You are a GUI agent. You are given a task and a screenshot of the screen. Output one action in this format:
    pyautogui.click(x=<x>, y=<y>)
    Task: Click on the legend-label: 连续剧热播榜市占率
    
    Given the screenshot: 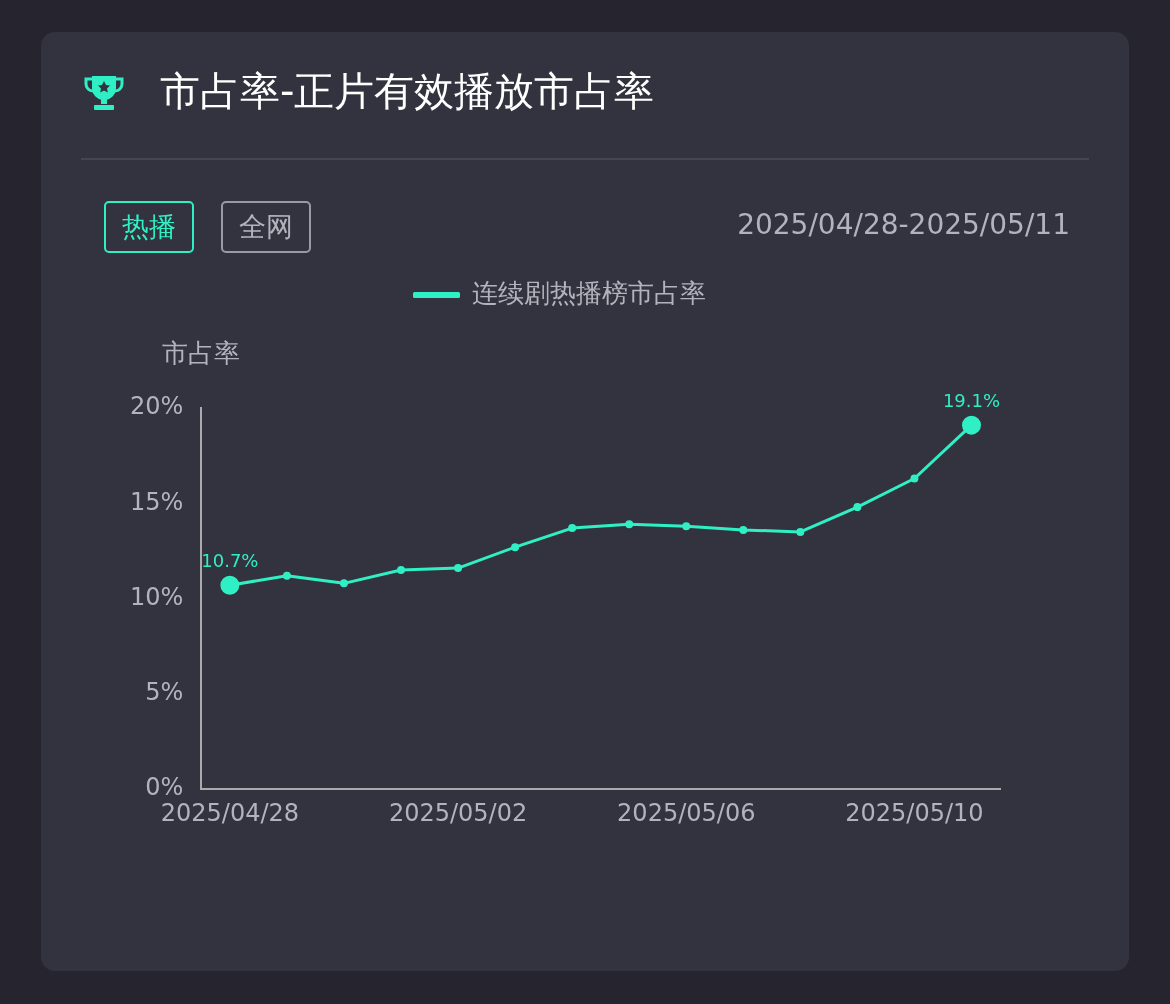 What is the action you would take?
    pyautogui.click(x=588, y=292)
    